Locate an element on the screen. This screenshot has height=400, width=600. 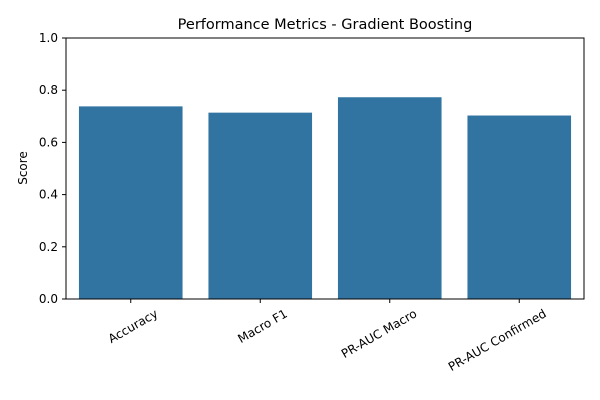
chart-title: Performance Metrics - Gradient Boosting is located at coordinates (325, 25).